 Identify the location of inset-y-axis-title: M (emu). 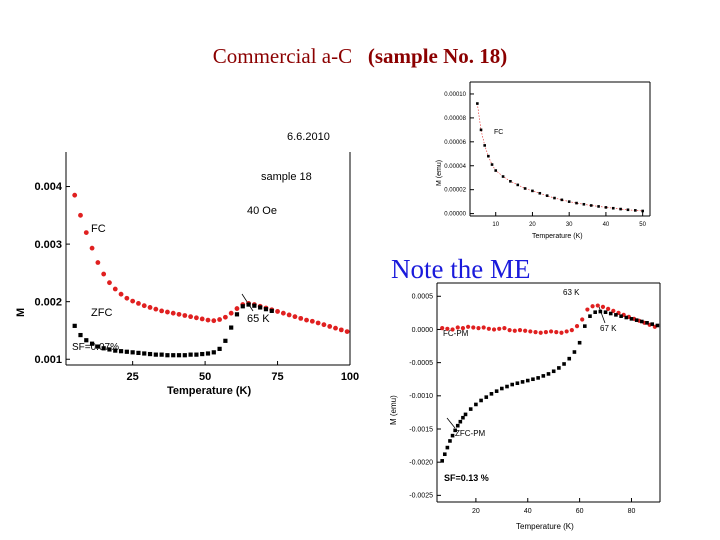
(439, 173).